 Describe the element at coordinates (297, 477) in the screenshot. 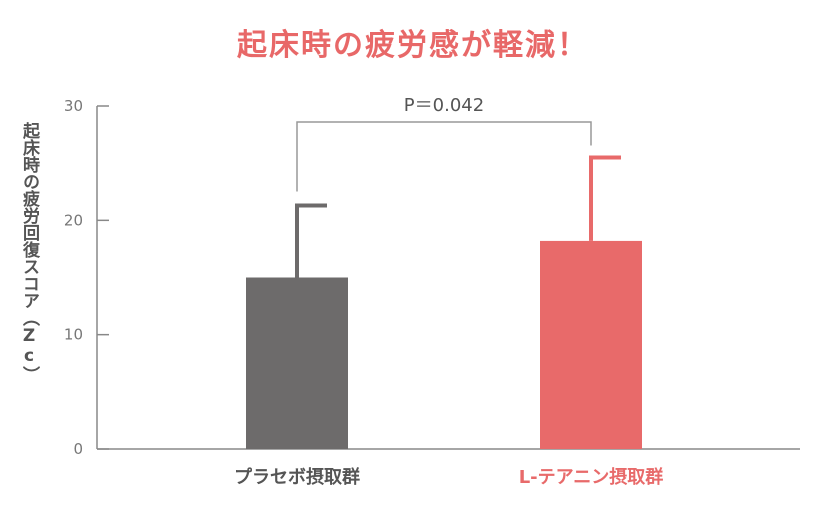

I see `x-tick-label: プラセボ摂取群` at that location.